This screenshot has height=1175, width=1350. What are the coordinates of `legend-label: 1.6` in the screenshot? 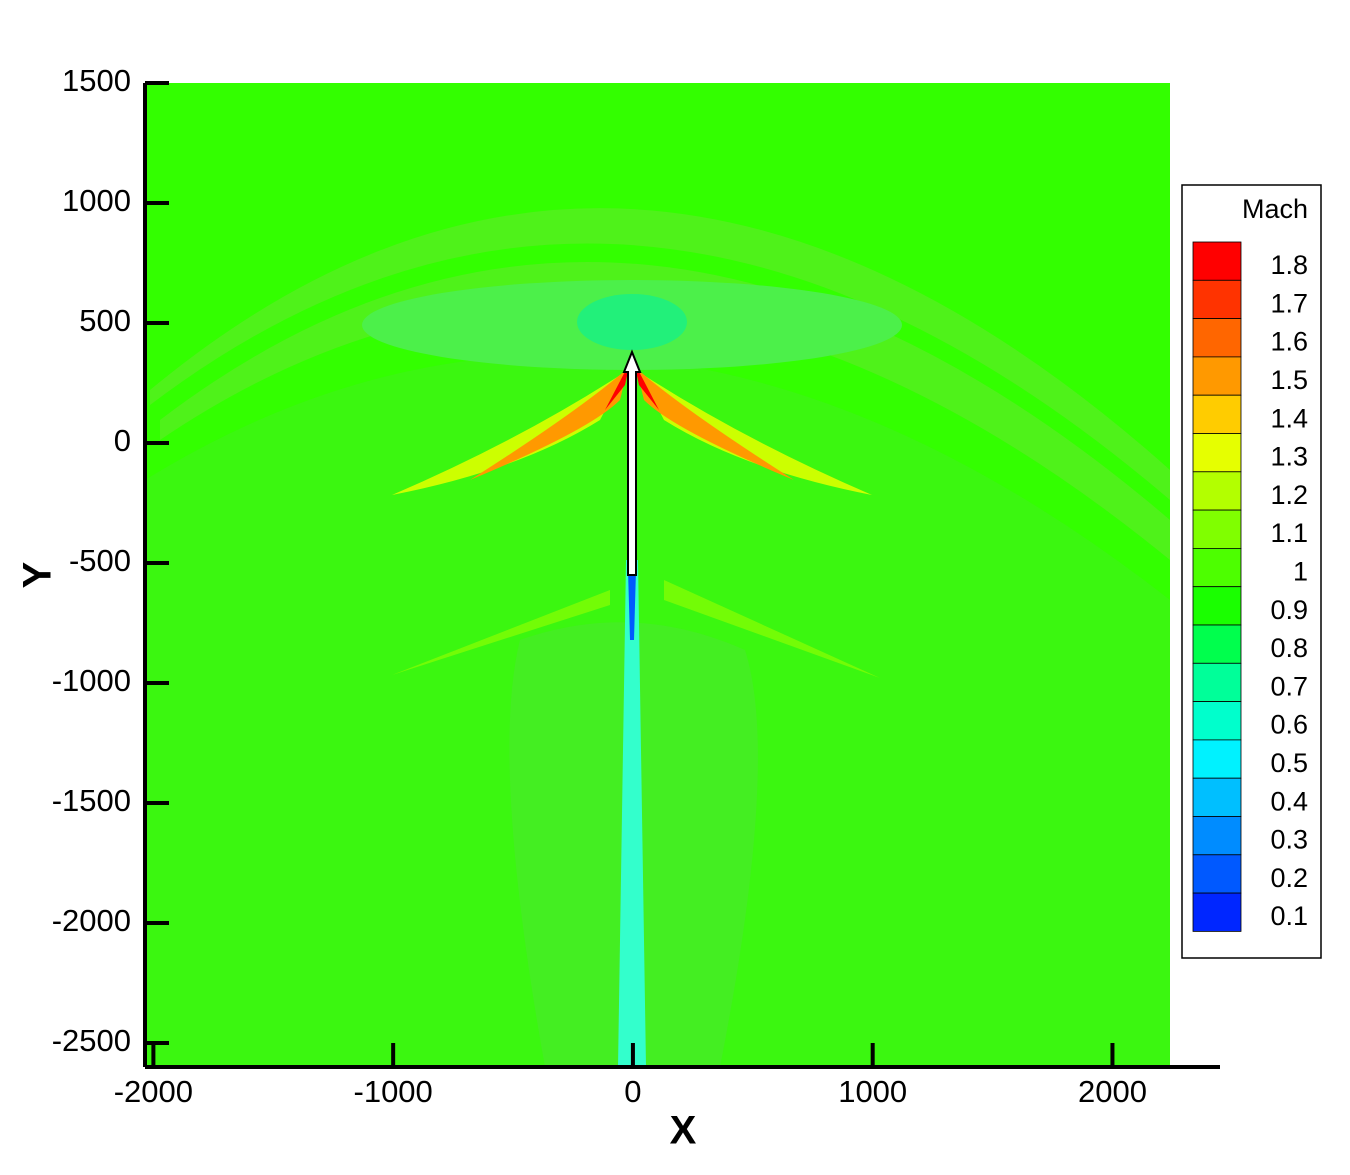 It's located at (1289, 342).